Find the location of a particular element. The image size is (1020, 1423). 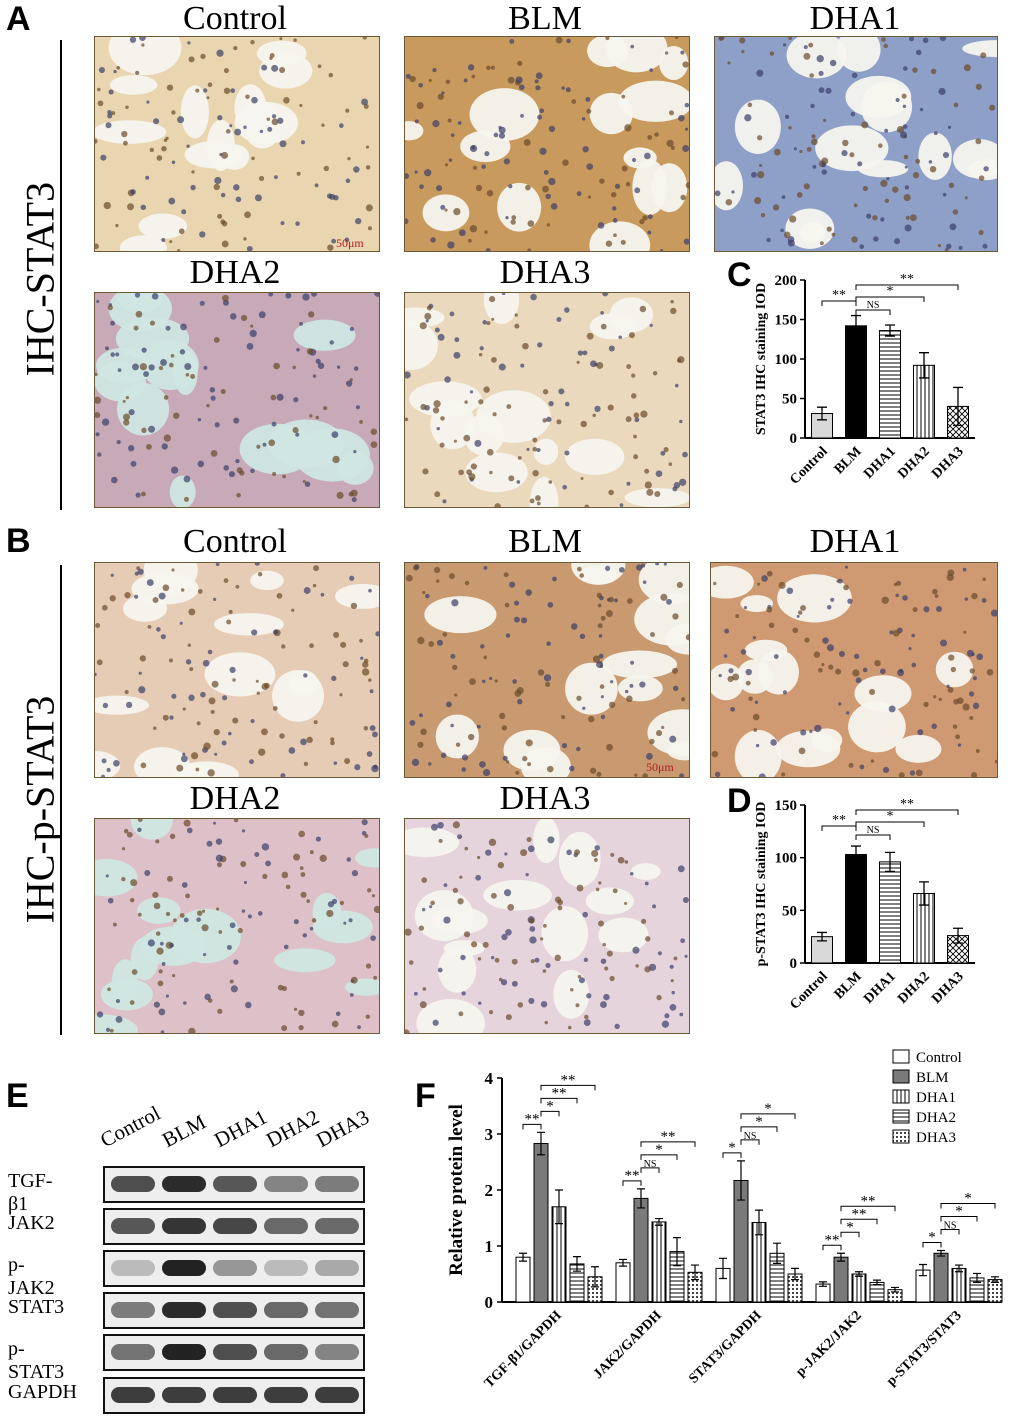

panel-letter-f: F is located at coordinates (425, 1096).